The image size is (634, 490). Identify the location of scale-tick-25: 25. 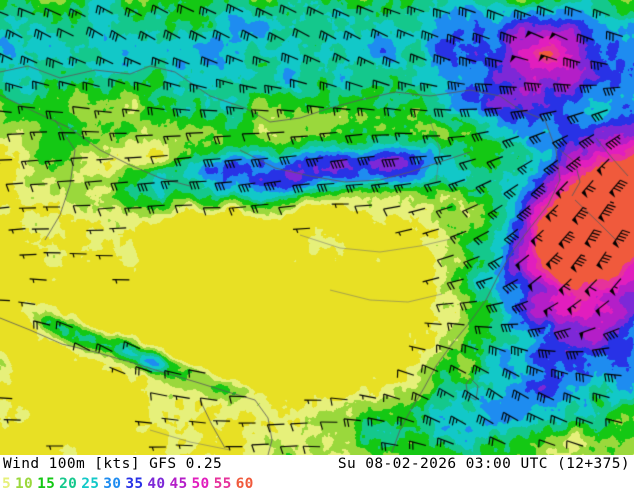
(90, 483).